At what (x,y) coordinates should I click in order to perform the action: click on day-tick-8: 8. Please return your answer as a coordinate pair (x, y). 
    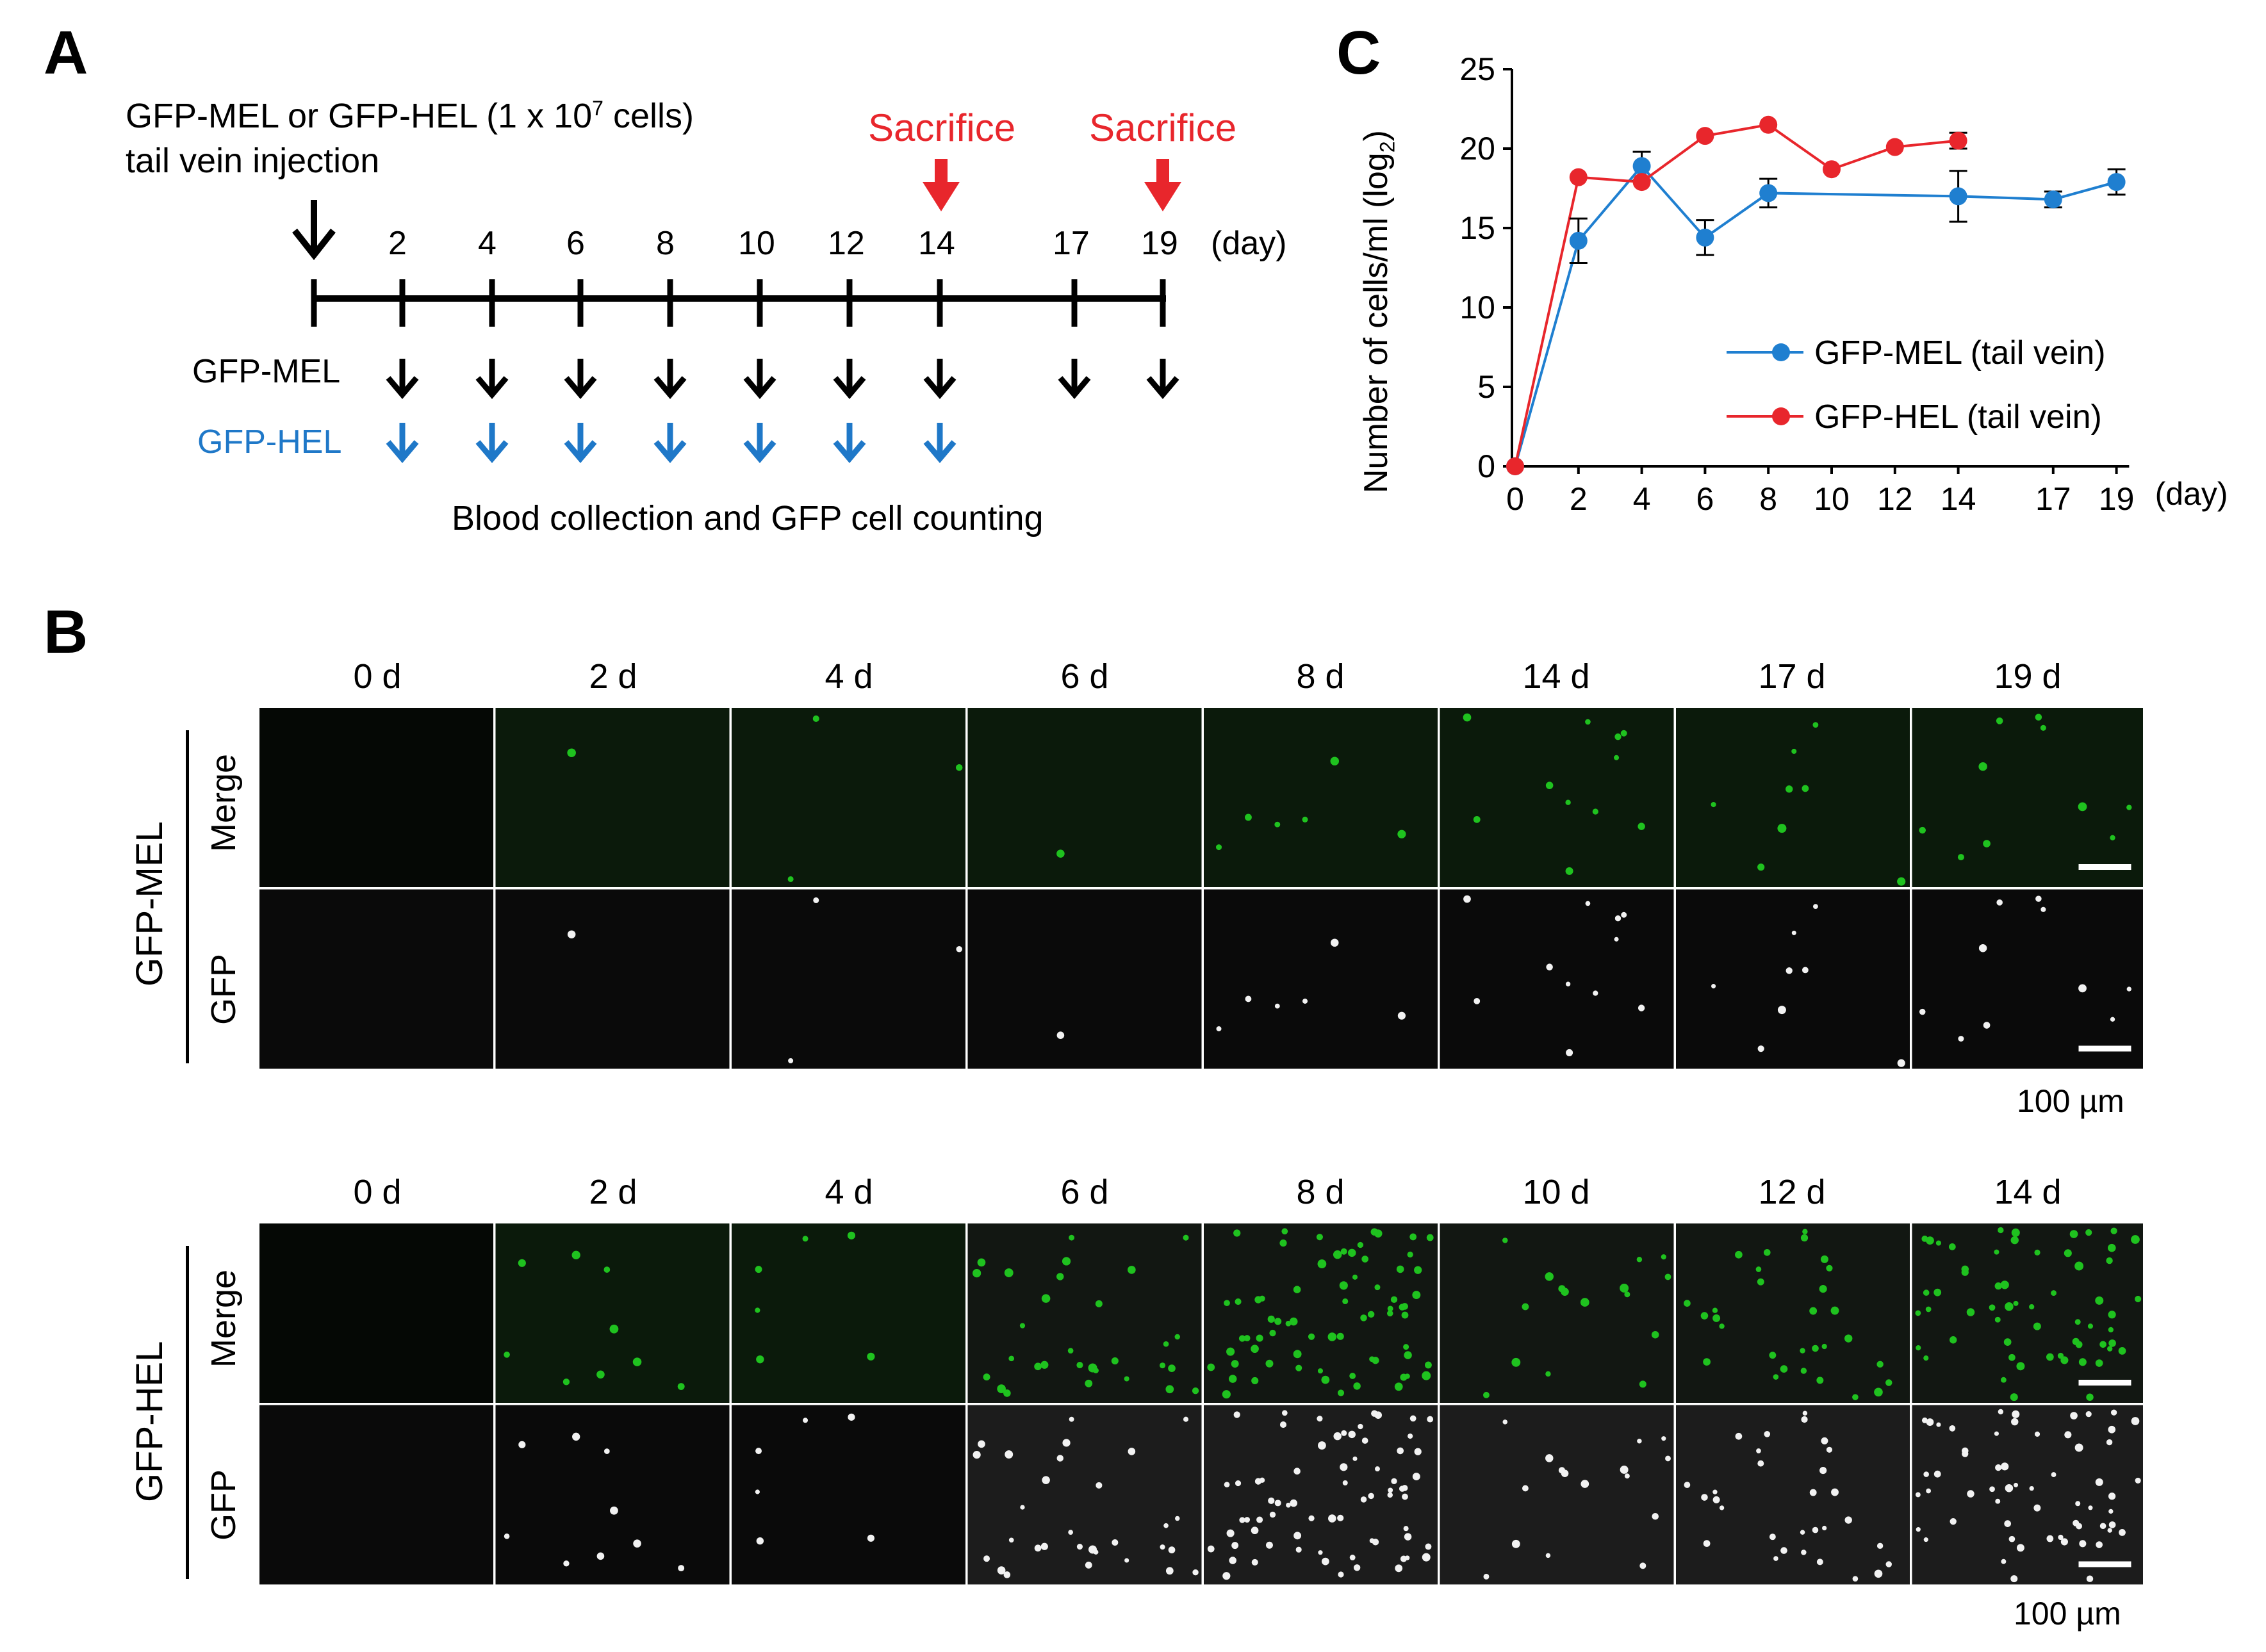
    Looking at the image, I should click on (665, 243).